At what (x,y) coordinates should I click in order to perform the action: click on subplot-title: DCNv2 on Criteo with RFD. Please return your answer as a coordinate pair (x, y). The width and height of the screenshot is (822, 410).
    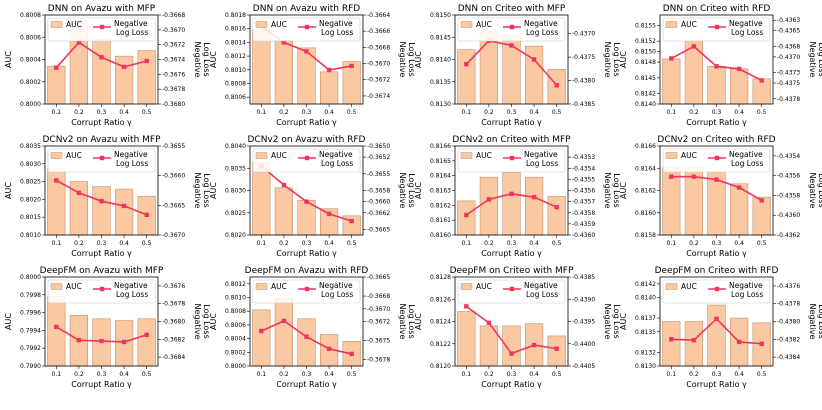
    Looking at the image, I should click on (716, 140).